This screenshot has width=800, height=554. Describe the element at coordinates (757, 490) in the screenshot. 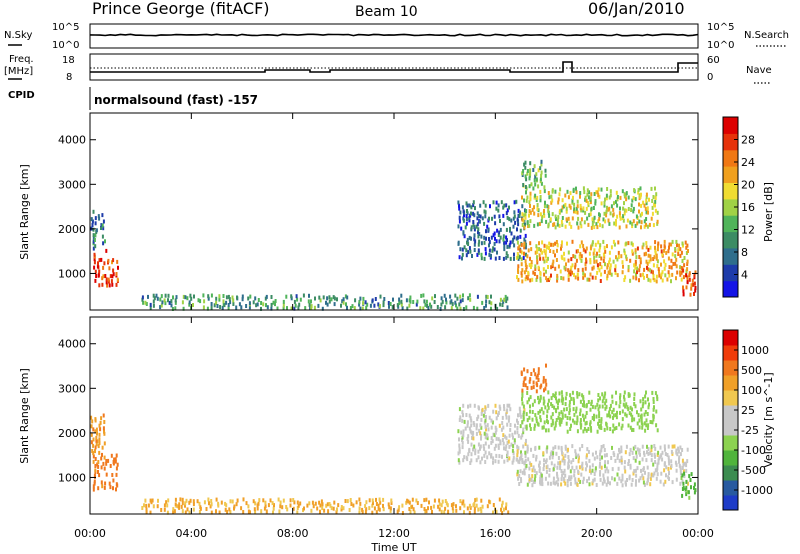

I see `colorbar-tick-label: -1000` at that location.